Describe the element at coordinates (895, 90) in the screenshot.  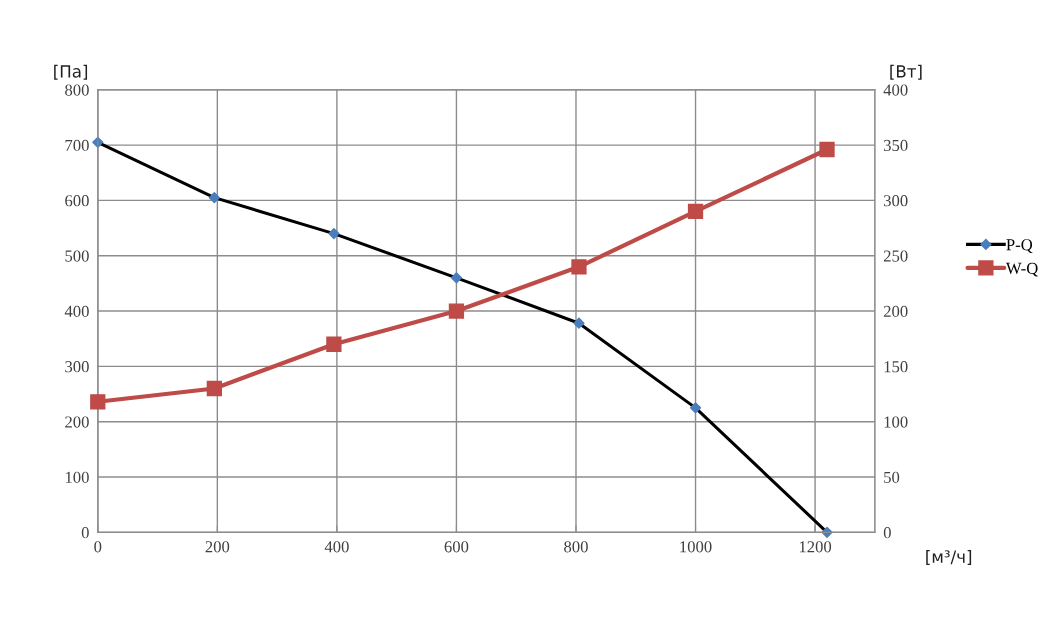
I see `y2-tick-label: 400` at that location.